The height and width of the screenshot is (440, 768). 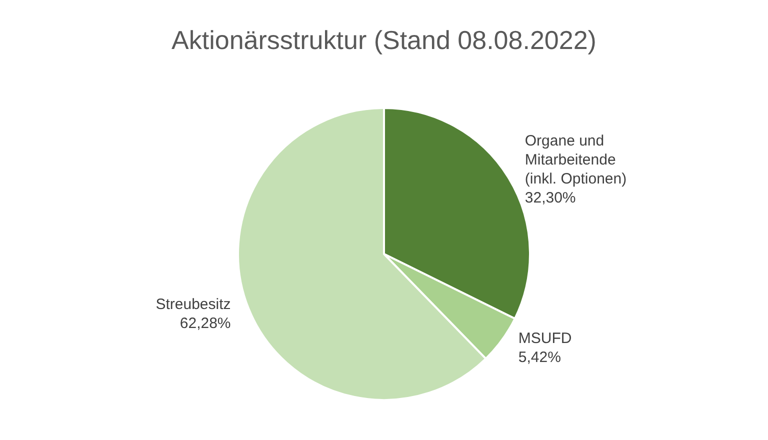 I want to click on chart-title: Aktionärsstruktur (Stand 08.08.2022), so click(x=384, y=40).